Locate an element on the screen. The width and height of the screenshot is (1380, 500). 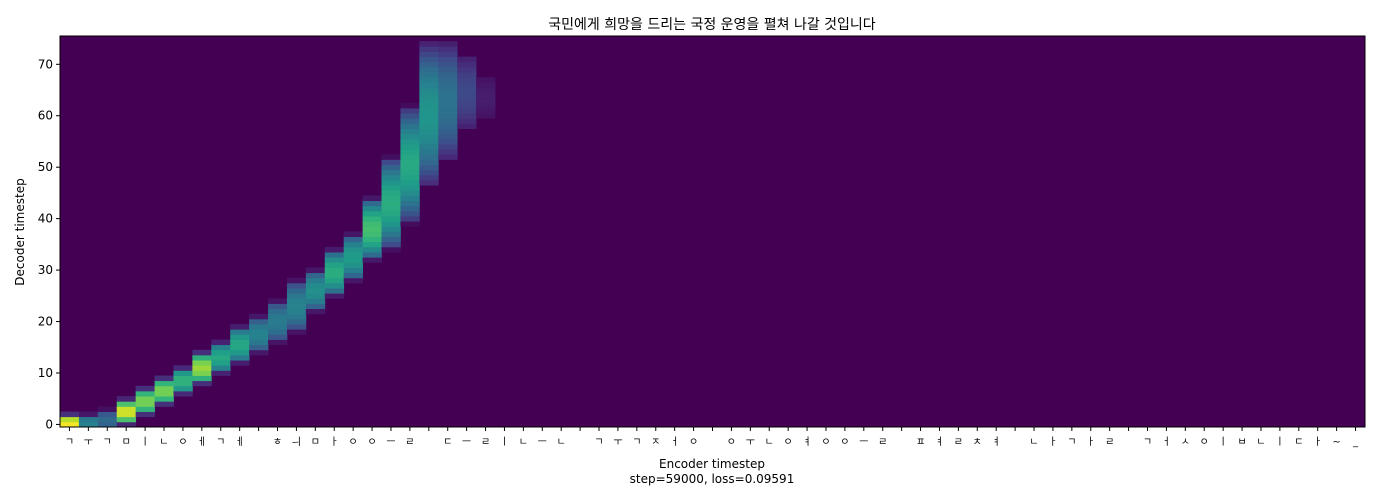
x-tick-label: ㅏ is located at coordinates (1317, 442).